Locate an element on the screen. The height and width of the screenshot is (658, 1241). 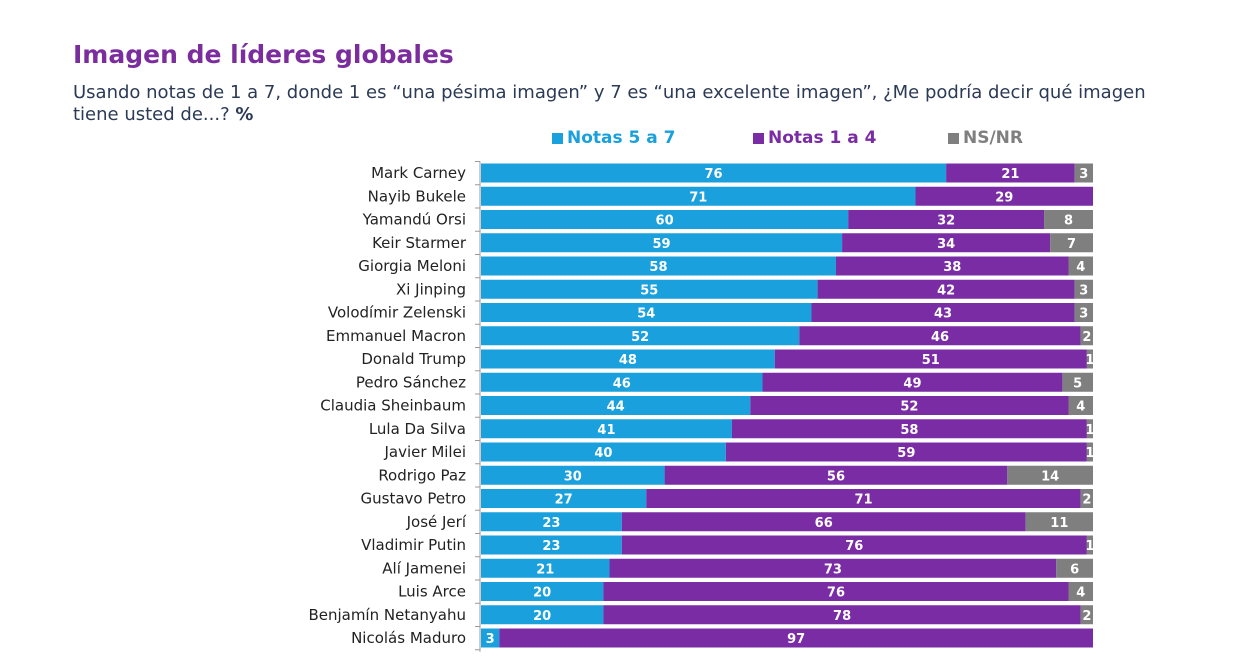
data-label: 8 is located at coordinates (1068, 221).